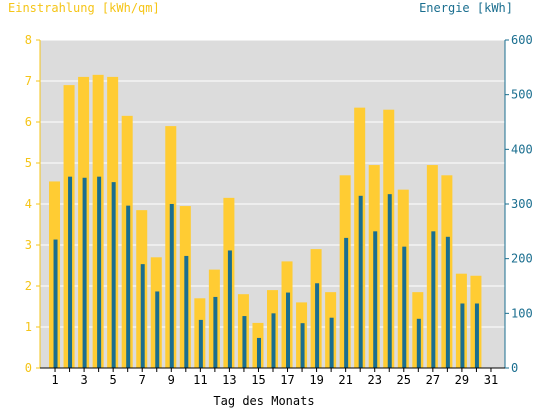 Image resolution: width=544 pixels, height=408 pixels. I want to click on left-tick-label-0: 0, so click(28, 368).